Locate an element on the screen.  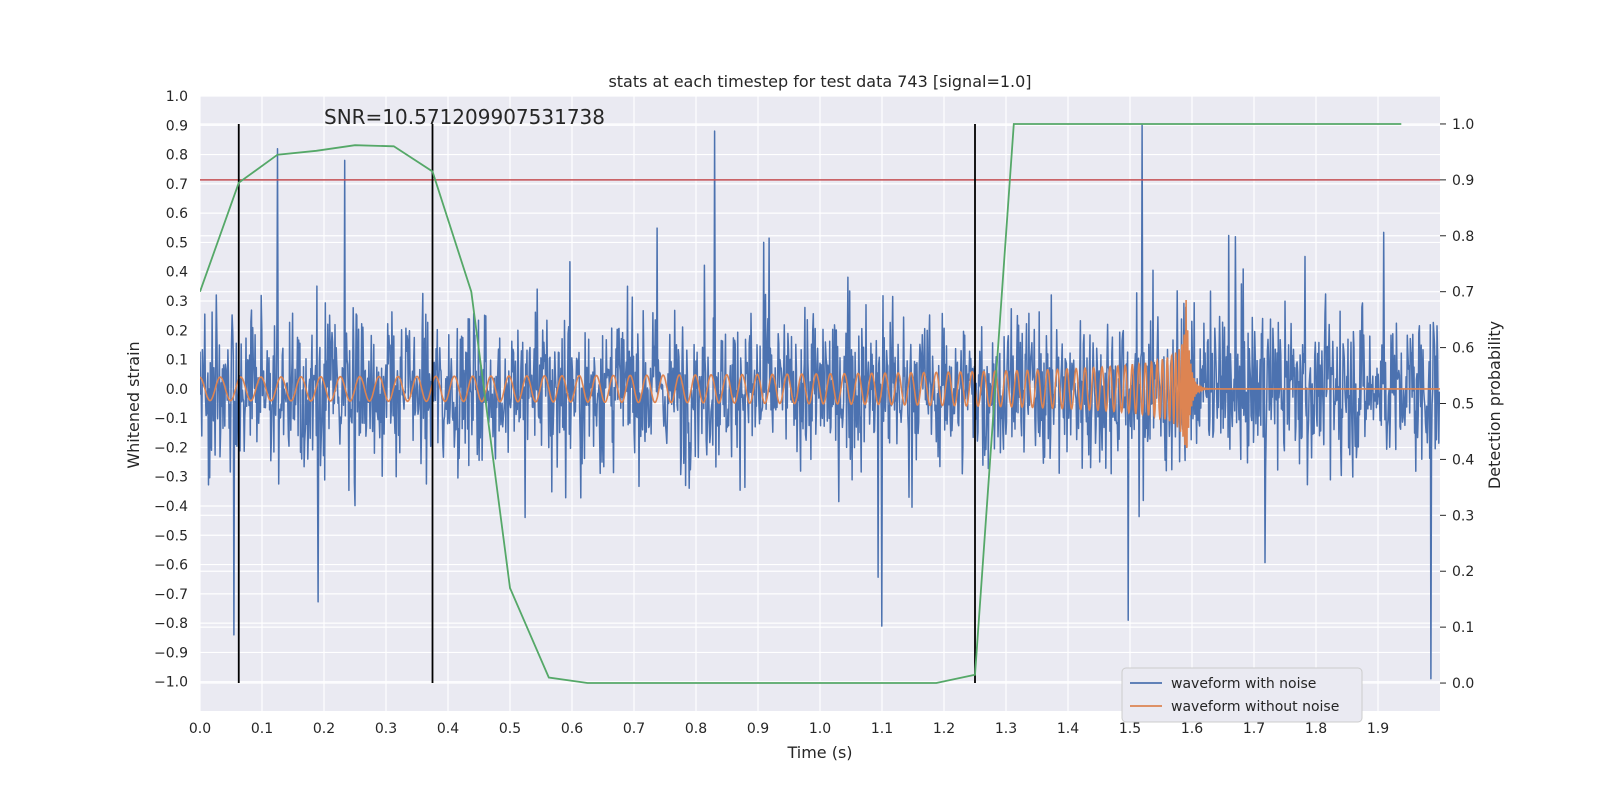
x-tick-label: 0.7 is located at coordinates (634, 729).